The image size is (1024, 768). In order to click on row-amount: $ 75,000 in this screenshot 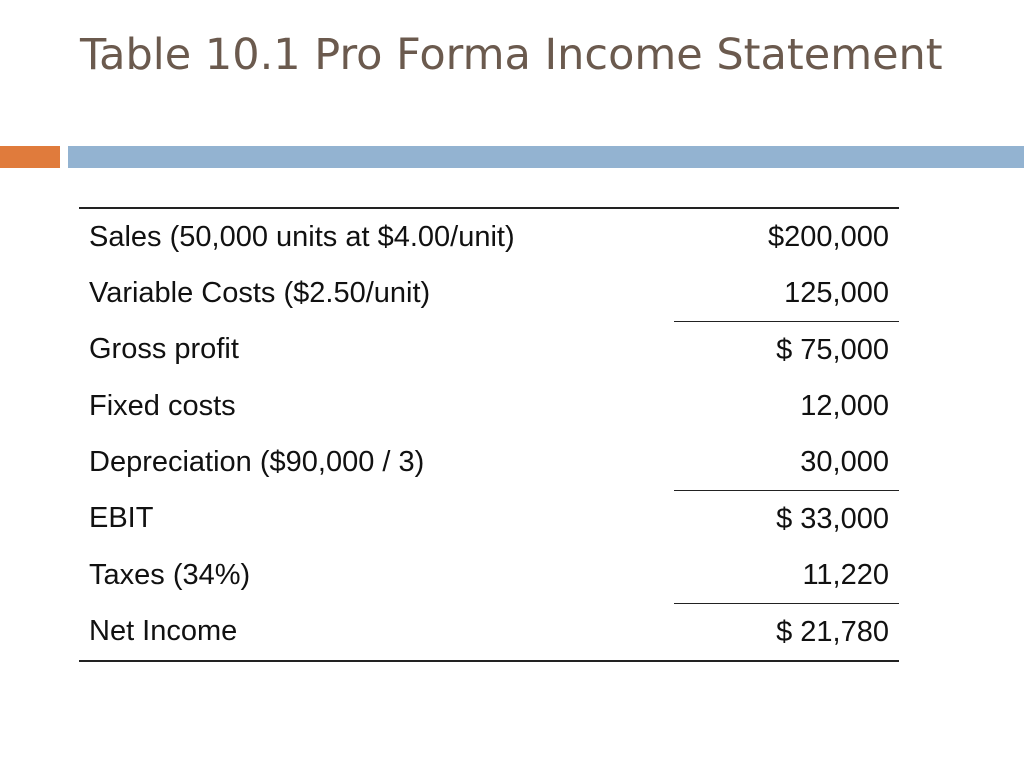, I will do `click(786, 349)`.